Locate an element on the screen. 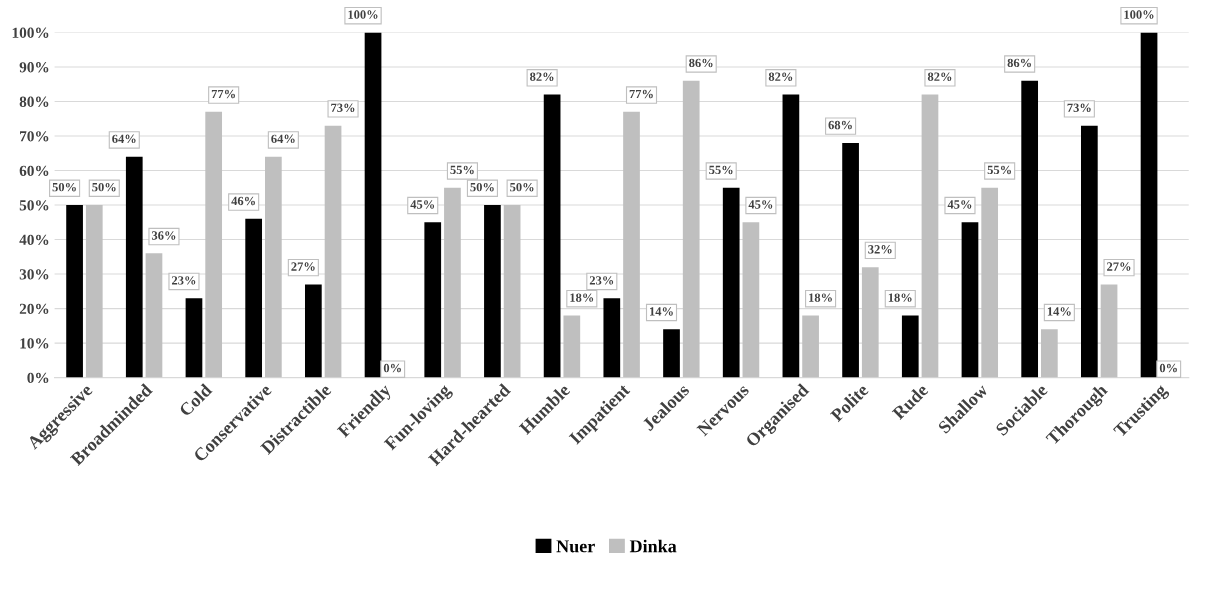 The height and width of the screenshot is (590, 1213). data-label: 36% is located at coordinates (163, 235).